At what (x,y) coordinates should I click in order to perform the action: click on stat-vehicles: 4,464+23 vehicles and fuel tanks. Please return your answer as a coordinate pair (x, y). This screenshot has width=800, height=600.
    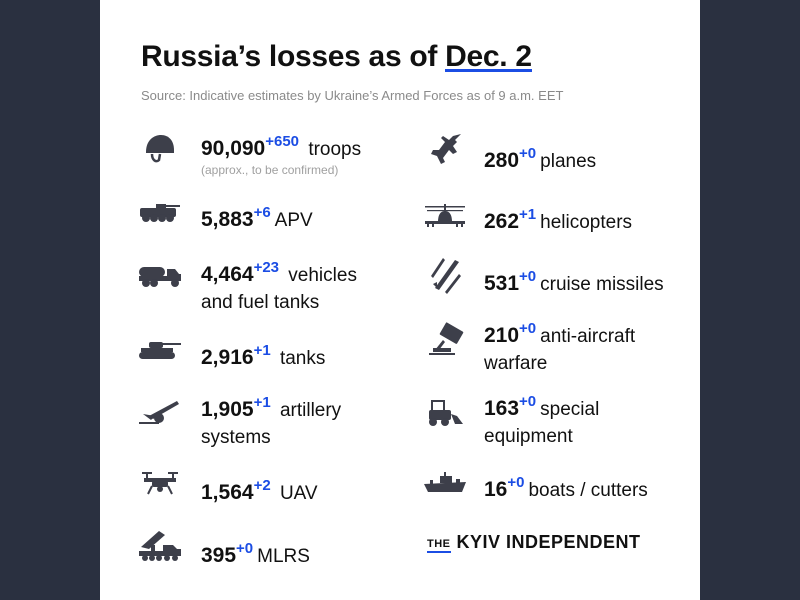
    Looking at the image, I should click on (279, 285).